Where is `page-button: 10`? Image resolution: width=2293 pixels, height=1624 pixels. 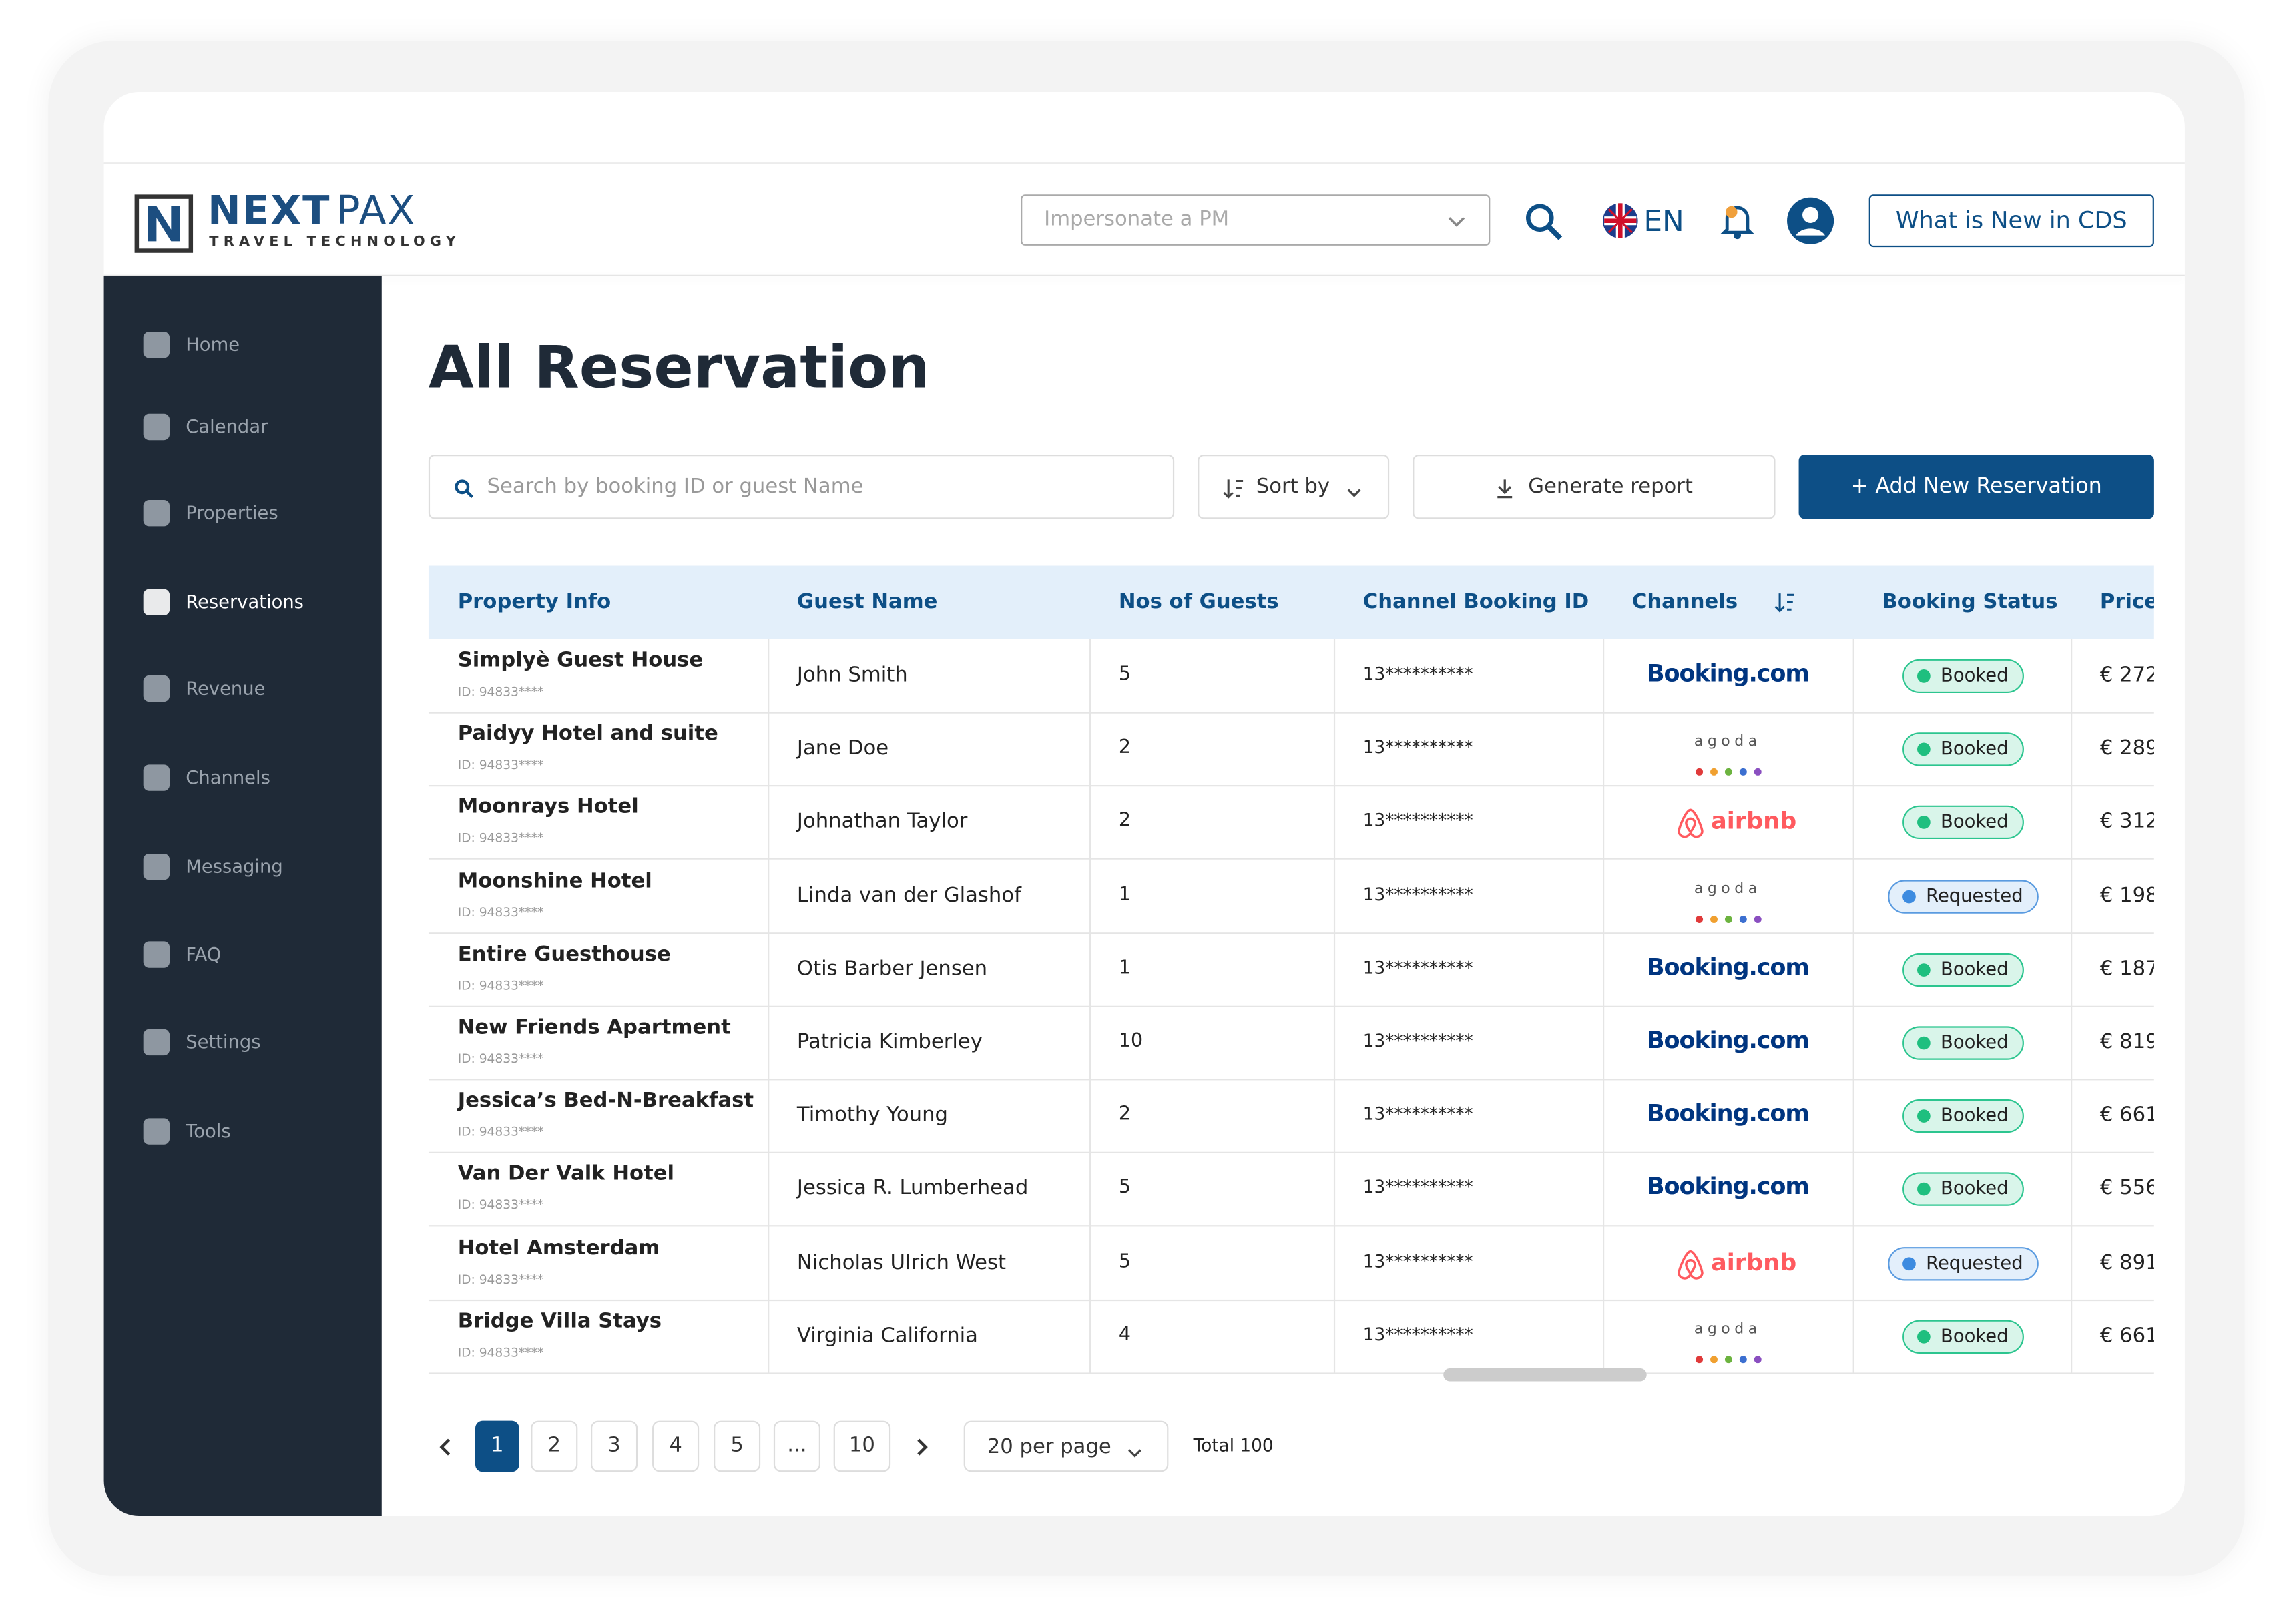
page-button: 10 is located at coordinates (862, 1446).